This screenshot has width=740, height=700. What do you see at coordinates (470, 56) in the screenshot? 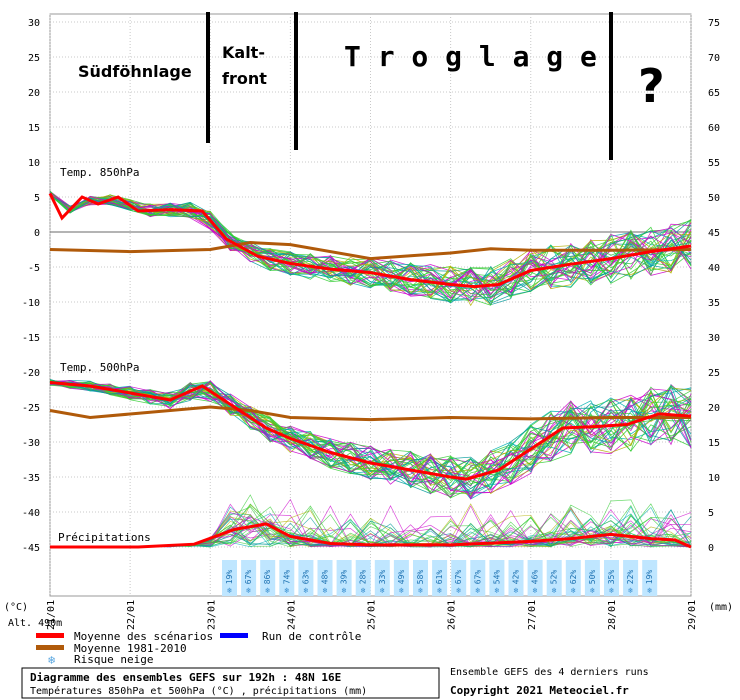
I see `annotation-troglage: T r o g l a g e` at bounding box center [470, 56].